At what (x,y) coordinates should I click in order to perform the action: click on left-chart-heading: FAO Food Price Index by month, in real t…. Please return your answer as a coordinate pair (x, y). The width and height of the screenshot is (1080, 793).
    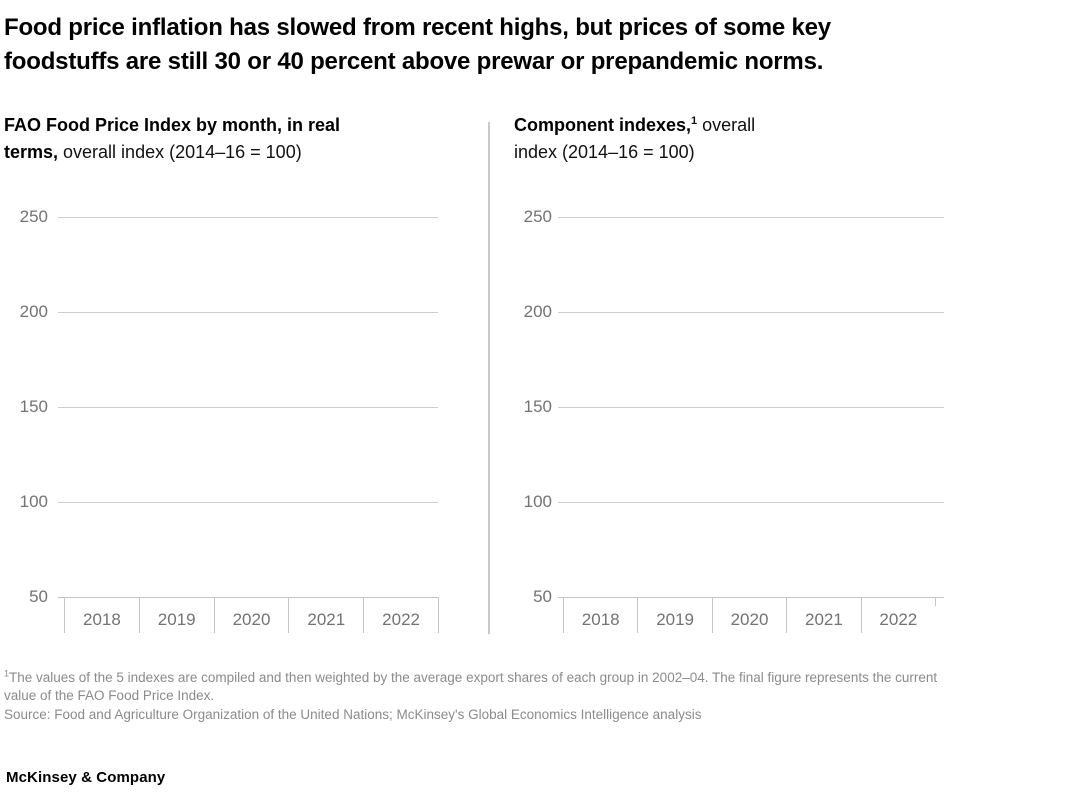
    Looking at the image, I should click on (239, 139).